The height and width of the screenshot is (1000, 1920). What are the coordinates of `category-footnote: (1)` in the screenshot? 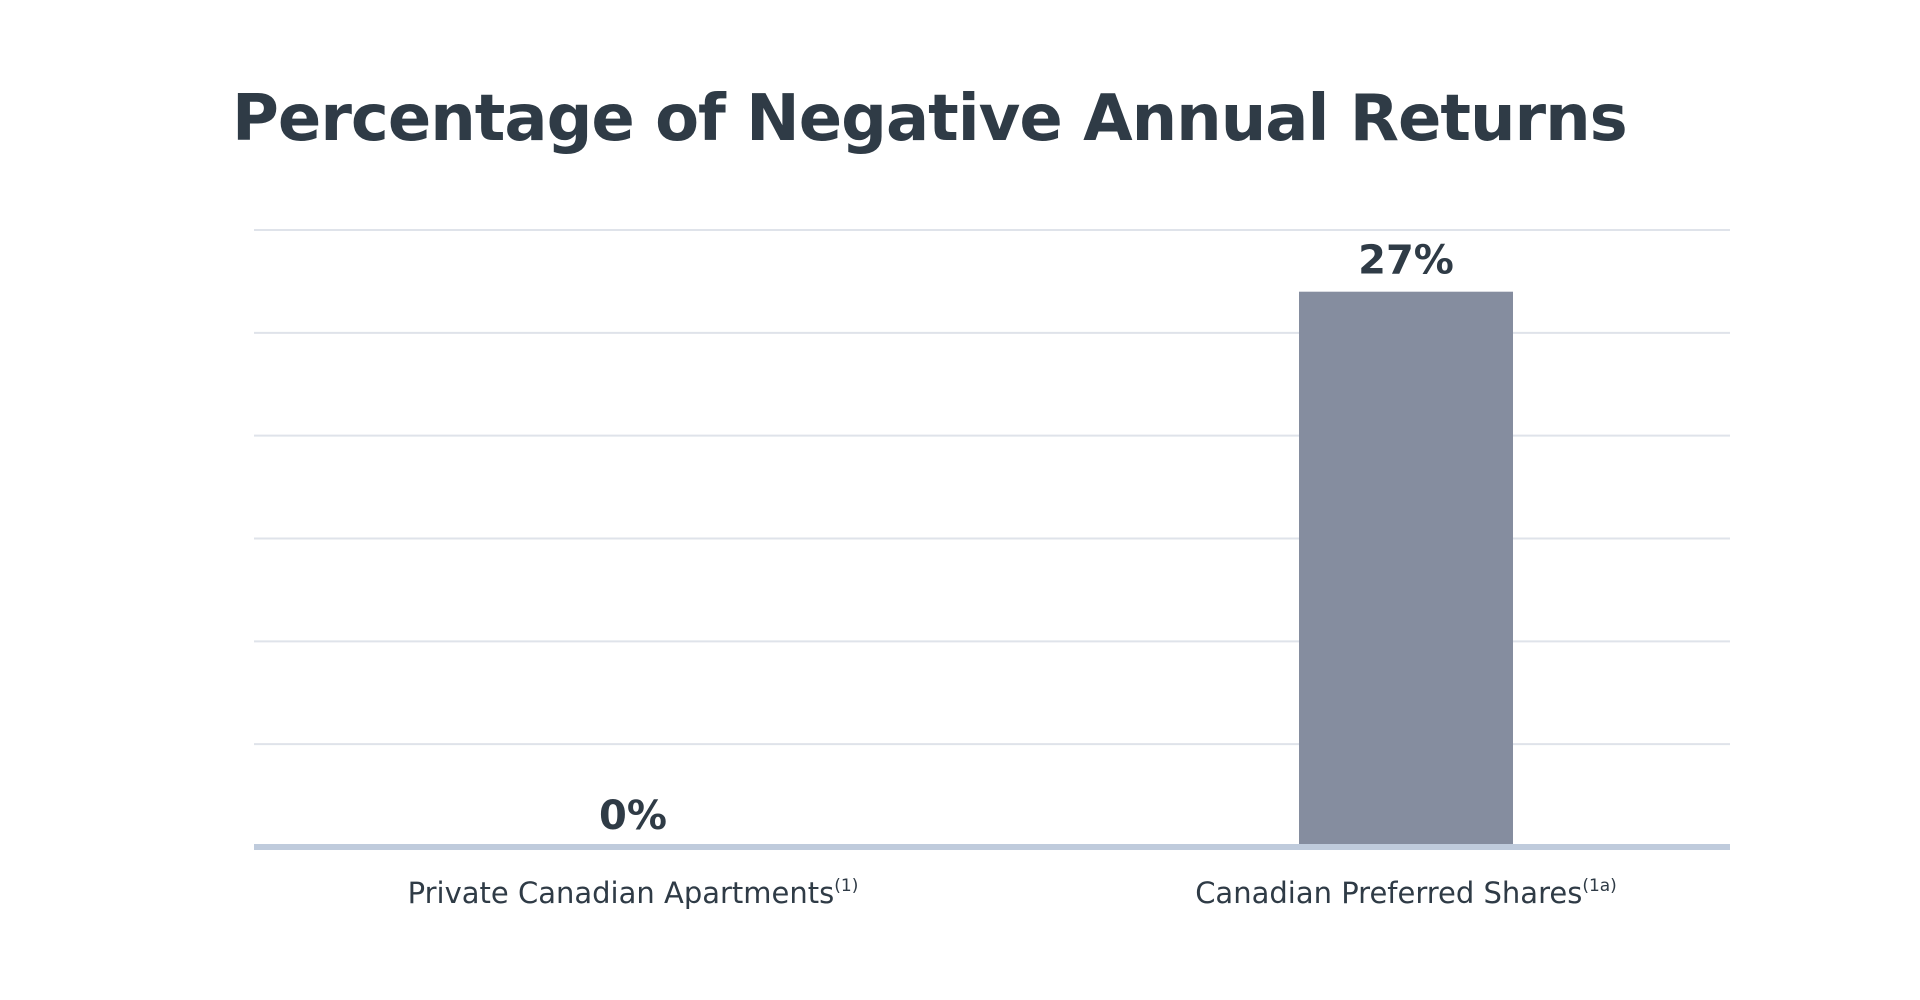 It's located at (846, 886).